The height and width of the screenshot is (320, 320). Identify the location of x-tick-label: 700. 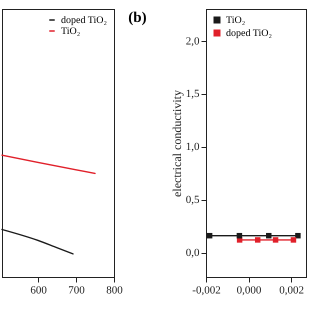
(77, 290).